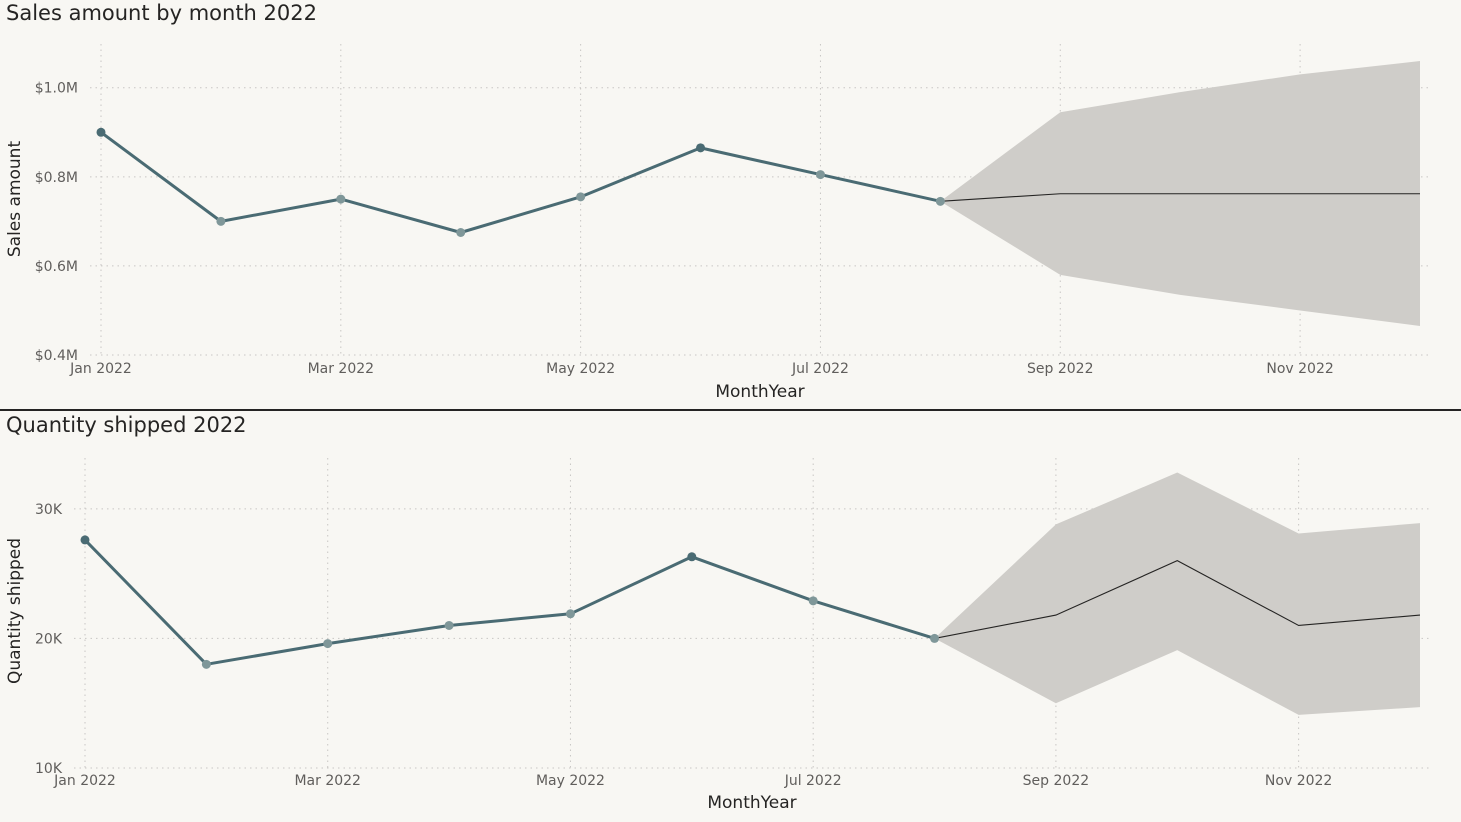 This screenshot has width=1461, height=822. What do you see at coordinates (56, 178) in the screenshot?
I see `sales-y-tick-label: $0.8M` at bounding box center [56, 178].